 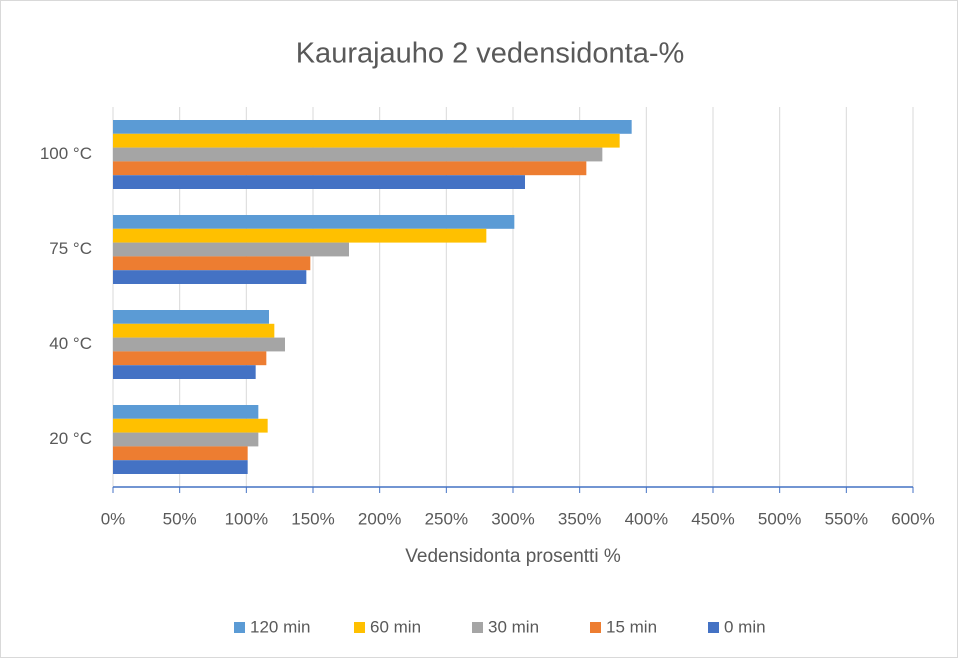 I want to click on legend-label: 30 min, so click(x=513, y=626).